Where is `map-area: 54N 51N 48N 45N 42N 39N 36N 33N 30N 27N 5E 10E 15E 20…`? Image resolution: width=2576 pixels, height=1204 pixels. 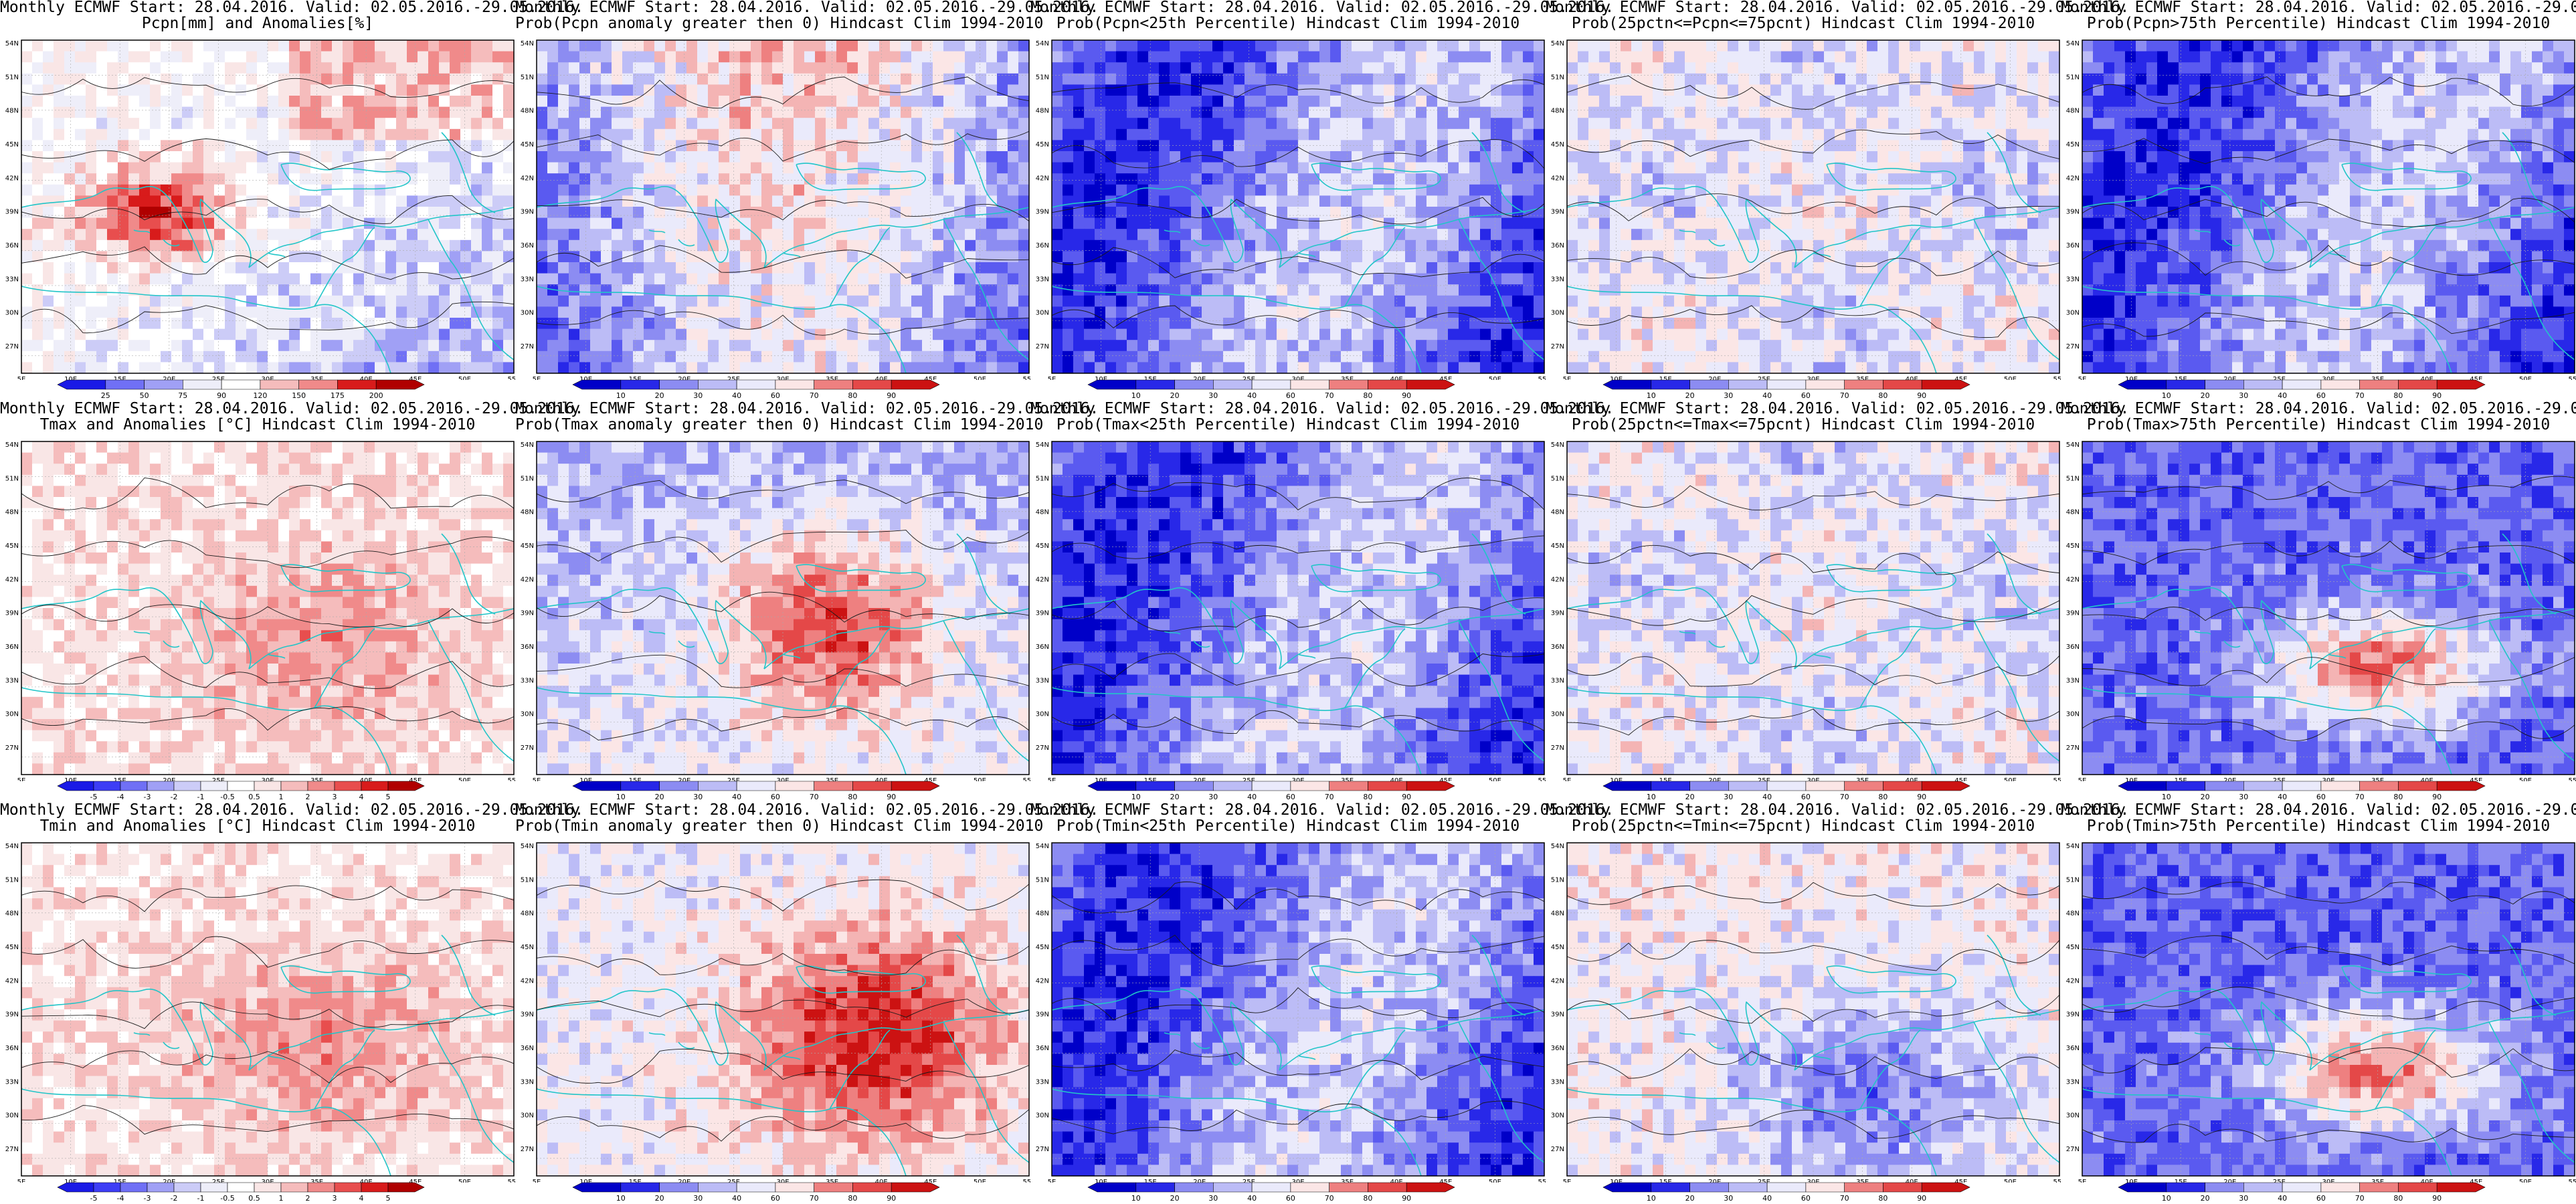
map-area: 54N 51N 48N 45N 42N 39N 36N 33N 30N 27N 5E 10E 15E 20… is located at coordinates (257, 1009).